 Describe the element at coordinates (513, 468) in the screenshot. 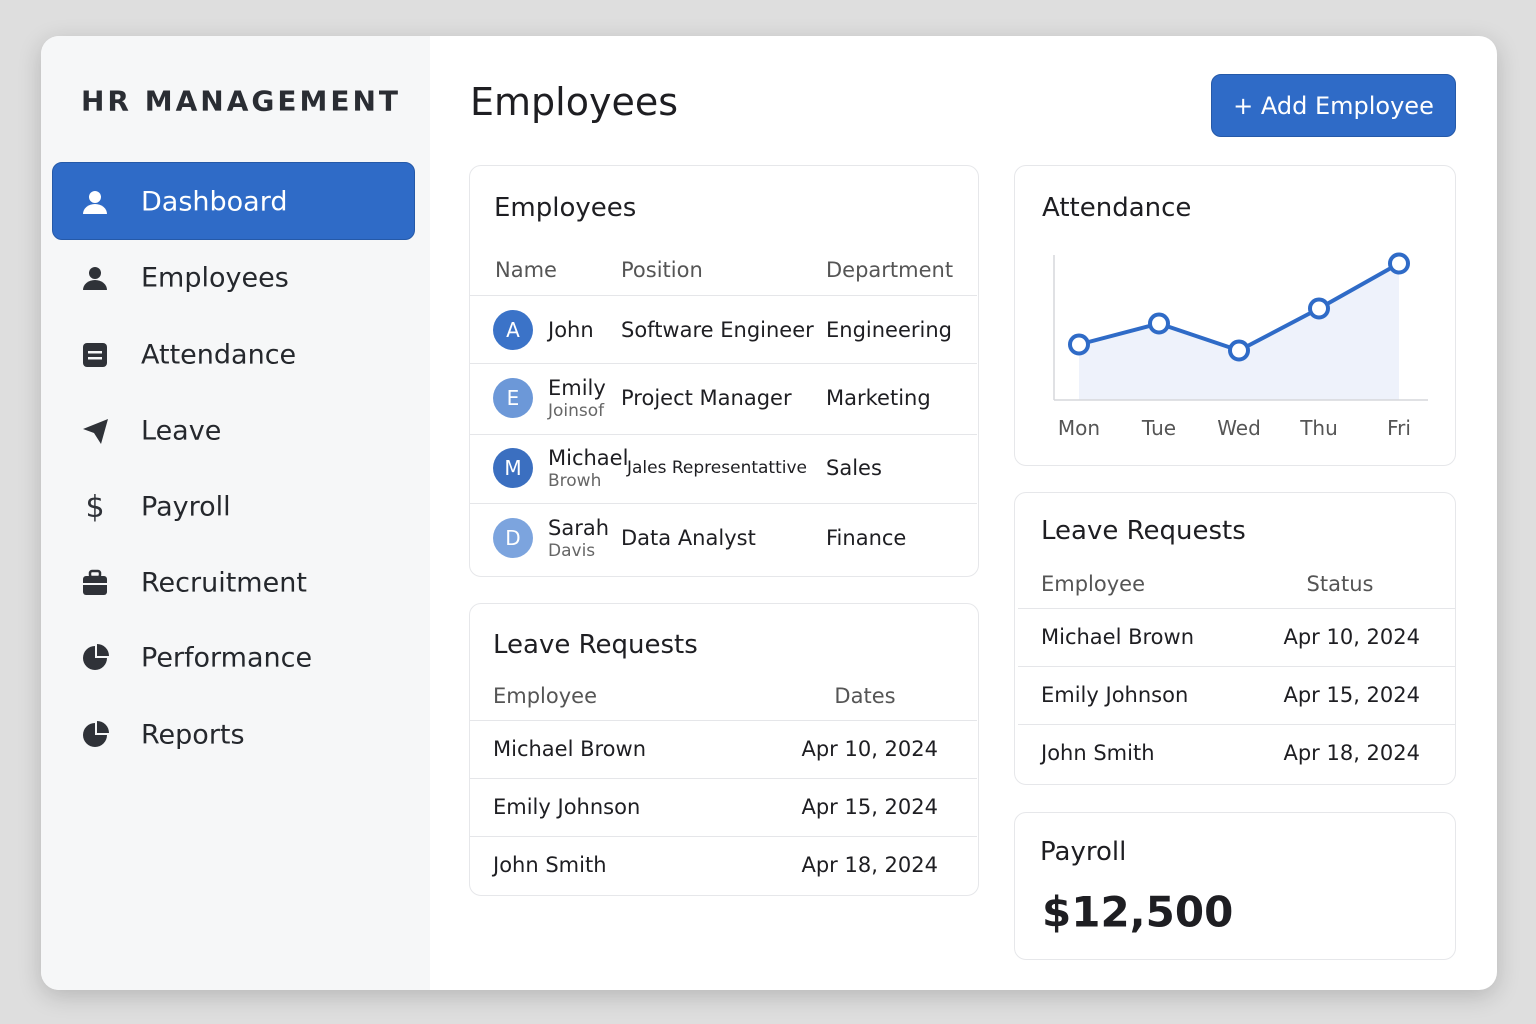

I see `avatar: M` at that location.